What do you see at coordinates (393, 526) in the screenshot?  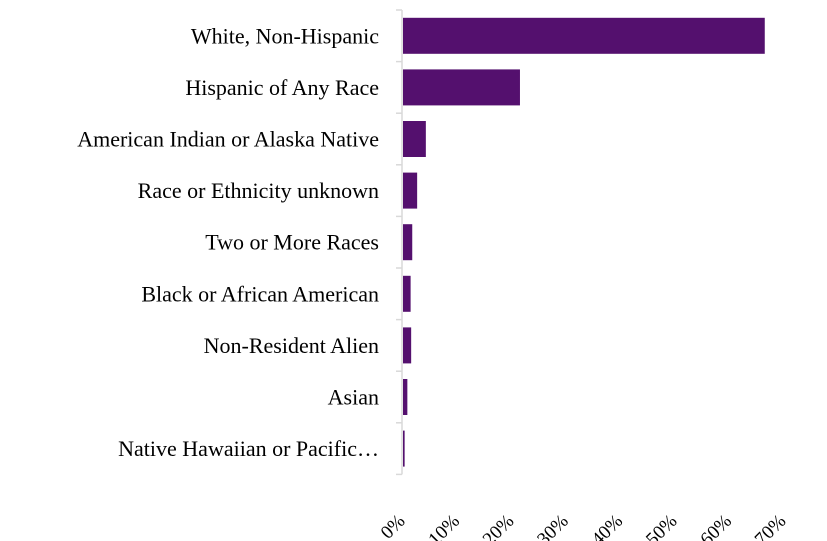 I see `x-tick-label: 0%` at bounding box center [393, 526].